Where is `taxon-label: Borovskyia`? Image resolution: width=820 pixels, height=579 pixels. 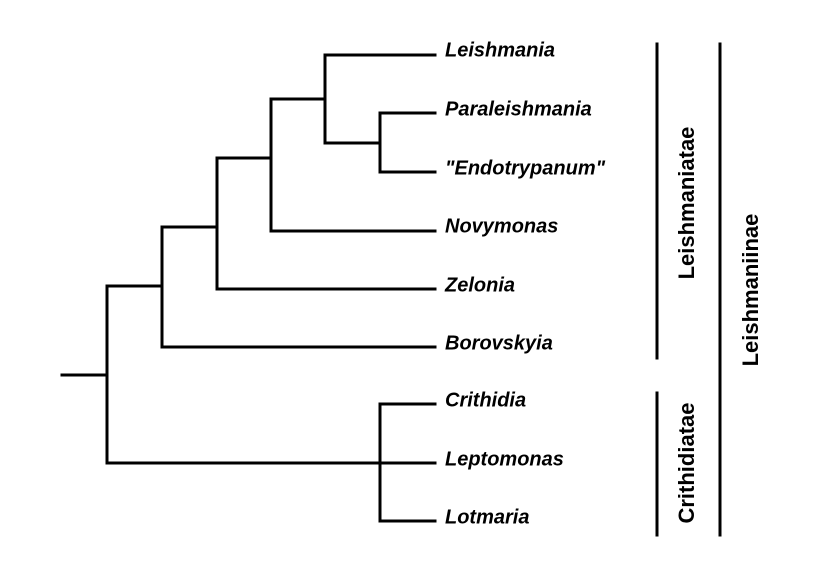
taxon-label: Borovskyia is located at coordinates (499, 343).